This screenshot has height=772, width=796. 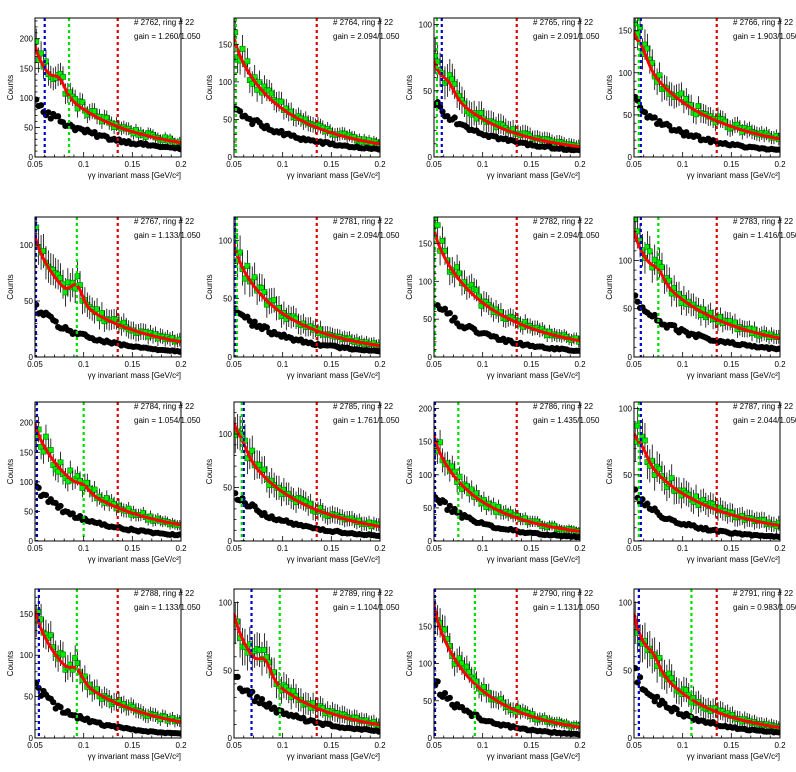 I want to click on y-tick-label: 200, so click(x=27, y=39).